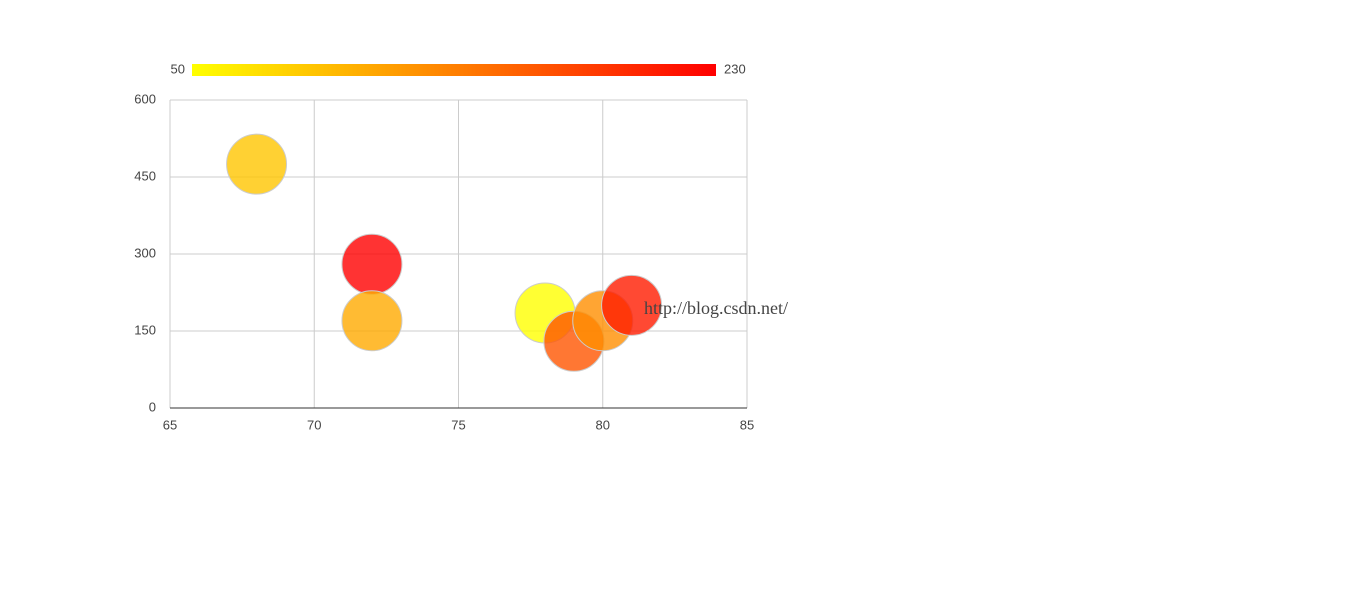  Describe the element at coordinates (145, 175) in the screenshot. I see `y-tick-label: 450` at that location.